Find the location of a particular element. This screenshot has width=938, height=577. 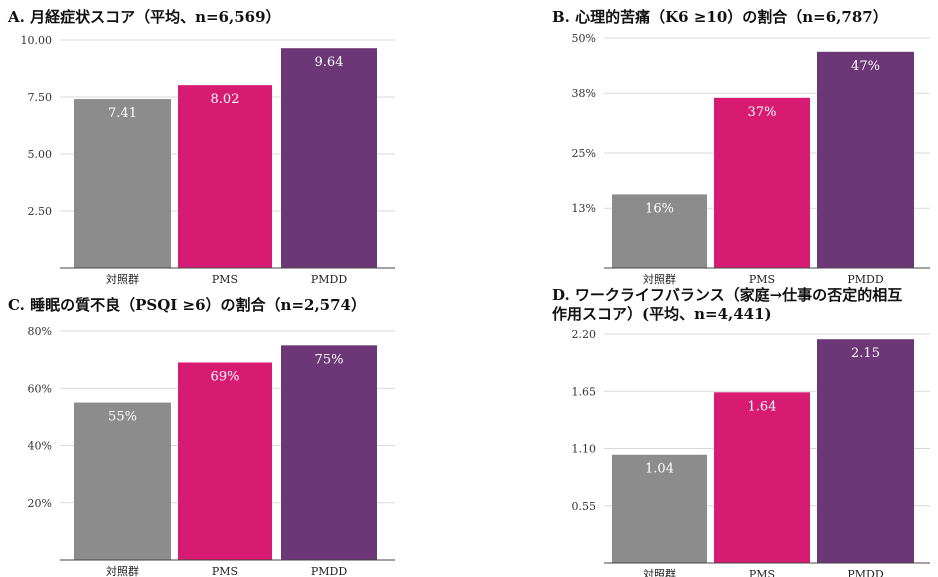

chart-title: 作用スコア）(平均、n=4,441) is located at coordinates (662, 314).